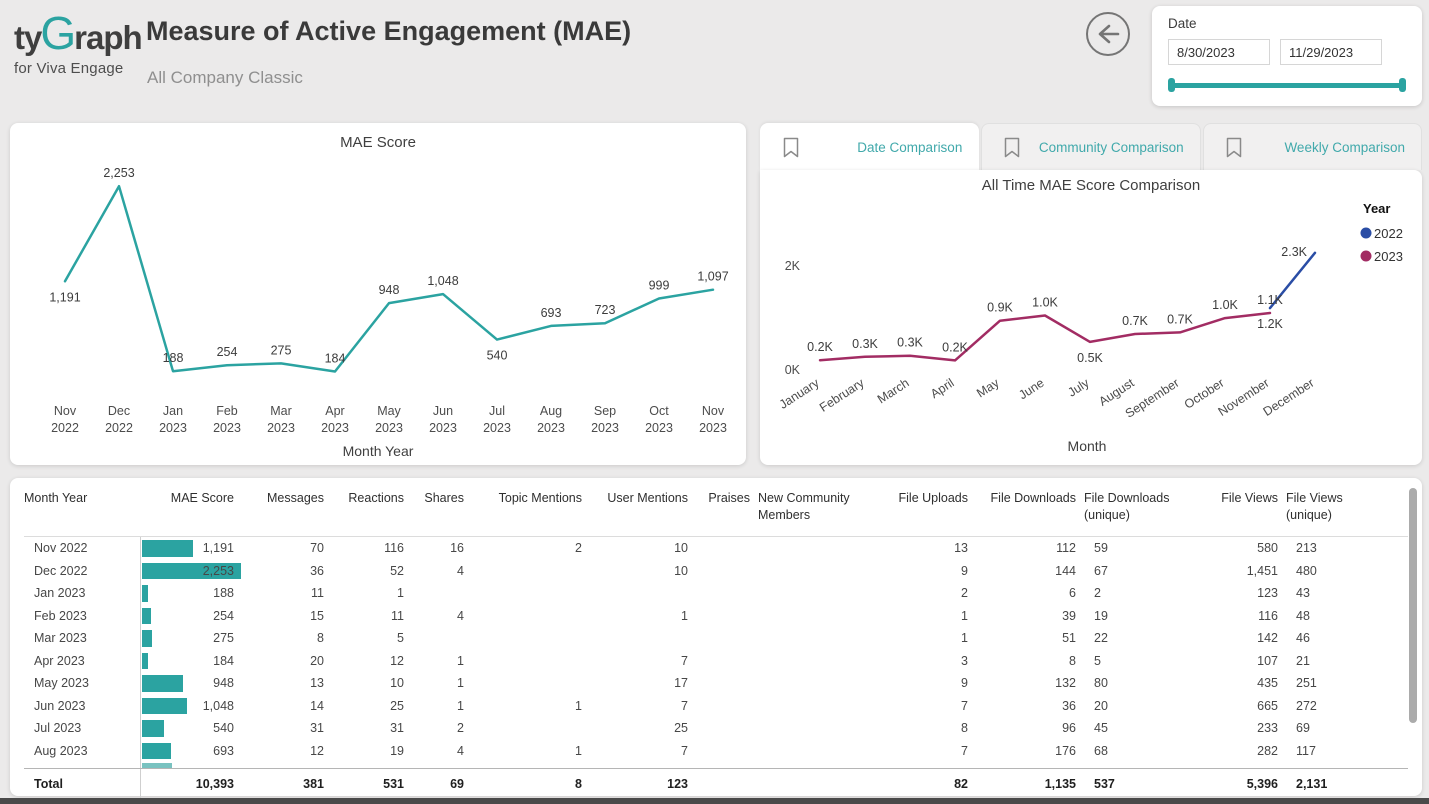  Describe the element at coordinates (893, 391) in the screenshot. I see `svg-text: March` at that location.